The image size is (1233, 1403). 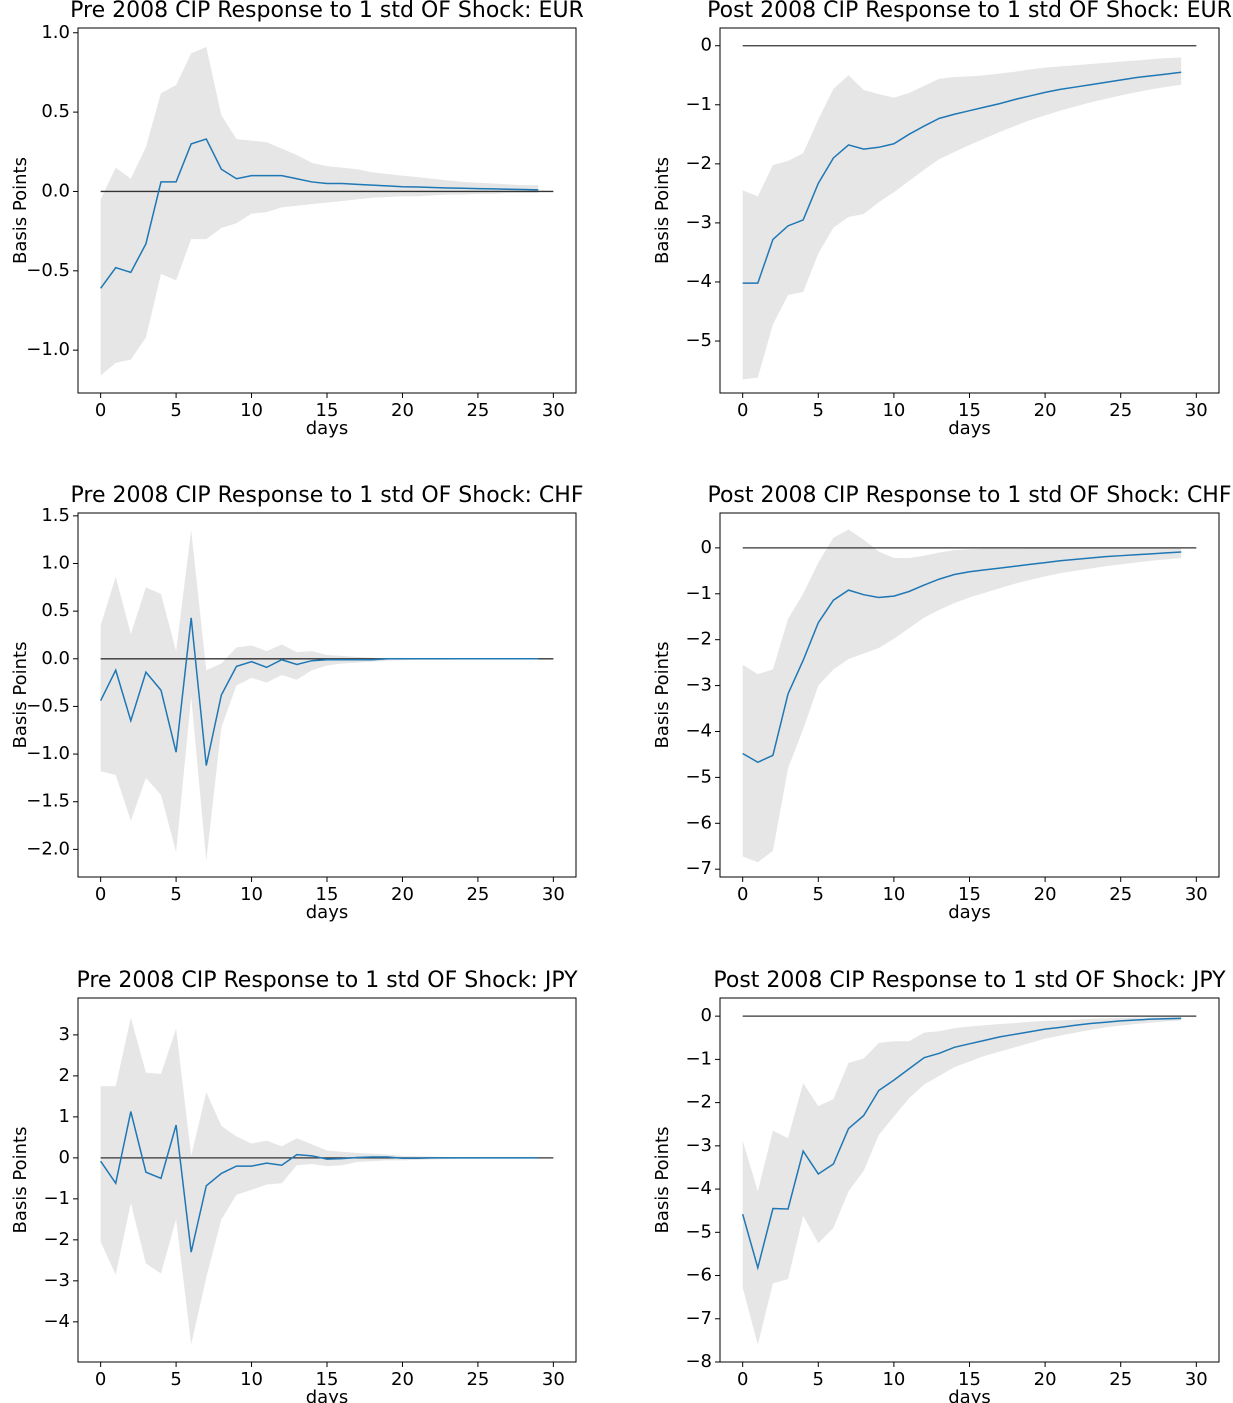 I want to click on y-tick-label: −4, so click(x=698, y=281).